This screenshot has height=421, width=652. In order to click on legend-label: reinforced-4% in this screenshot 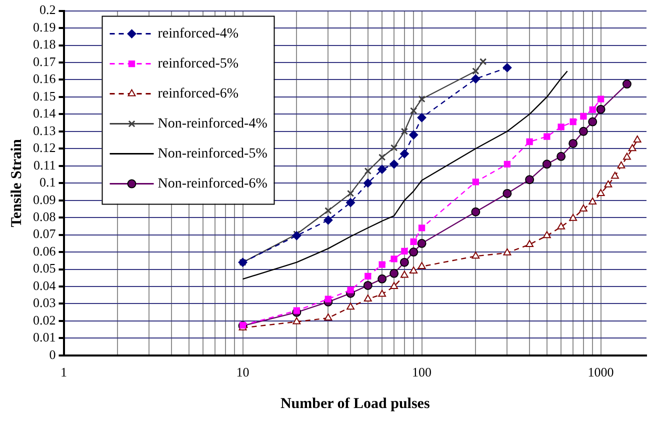, I will do `click(198, 34)`.